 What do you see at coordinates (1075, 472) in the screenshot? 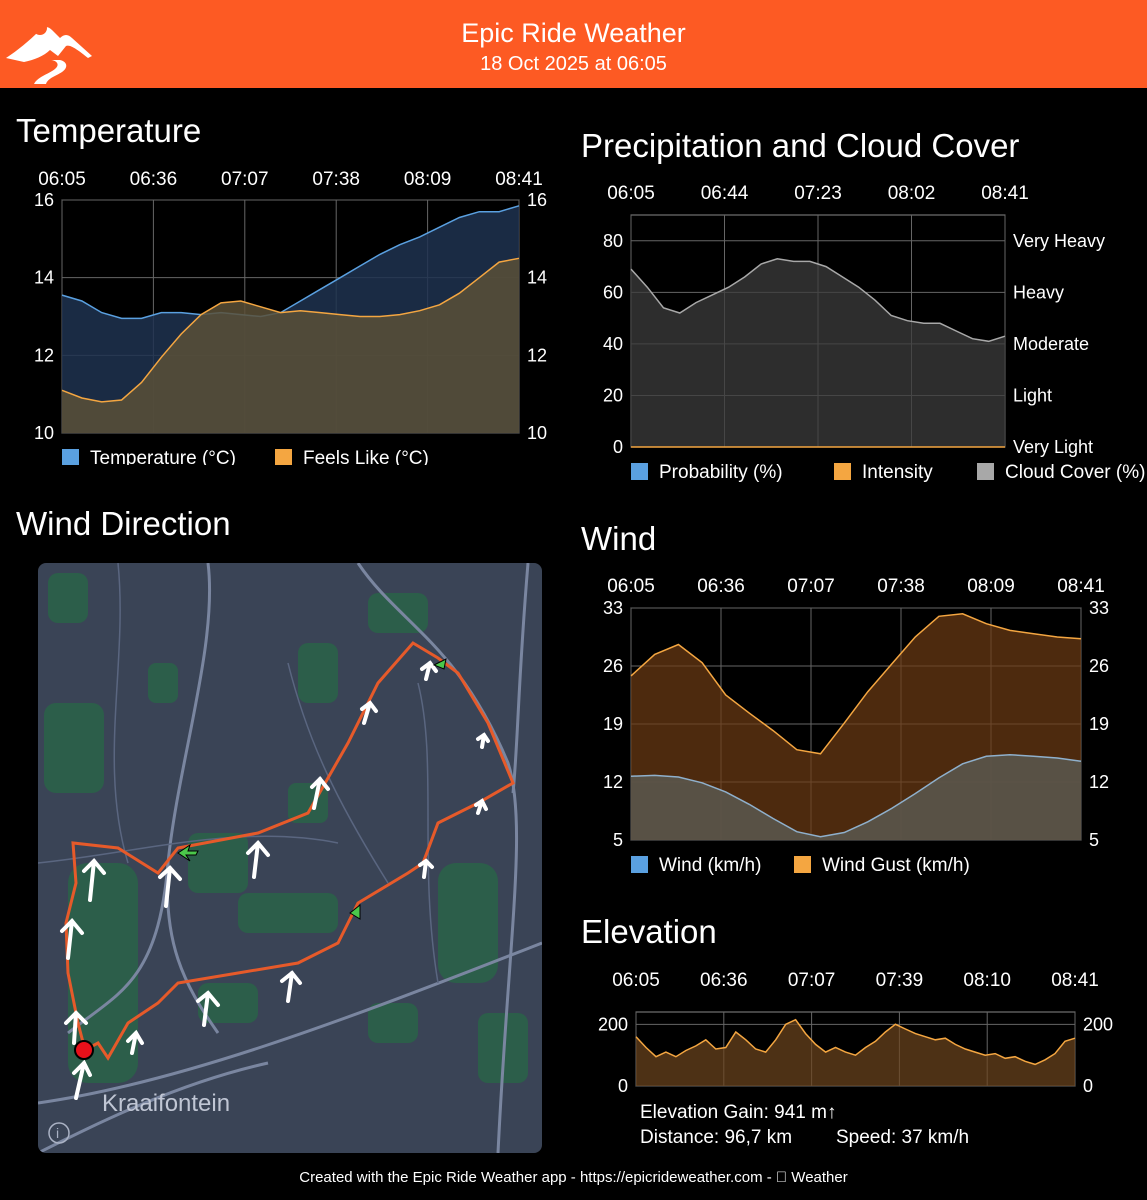
I see `legend-label: Cloud Cover (%)` at bounding box center [1075, 472].